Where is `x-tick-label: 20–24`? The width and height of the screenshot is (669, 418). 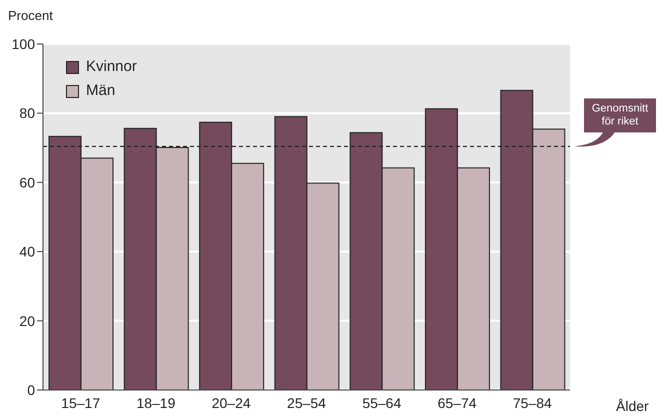 x-tick-label: 20–24 is located at coordinates (231, 402).